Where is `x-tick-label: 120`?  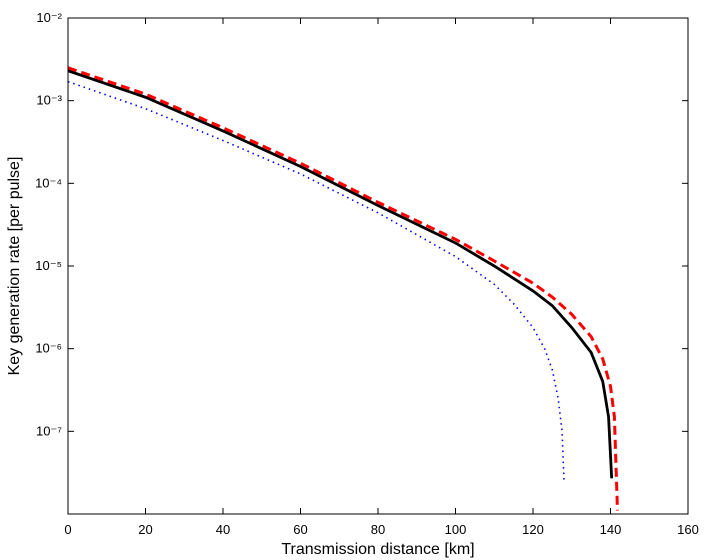
x-tick-label: 120 is located at coordinates (533, 529).